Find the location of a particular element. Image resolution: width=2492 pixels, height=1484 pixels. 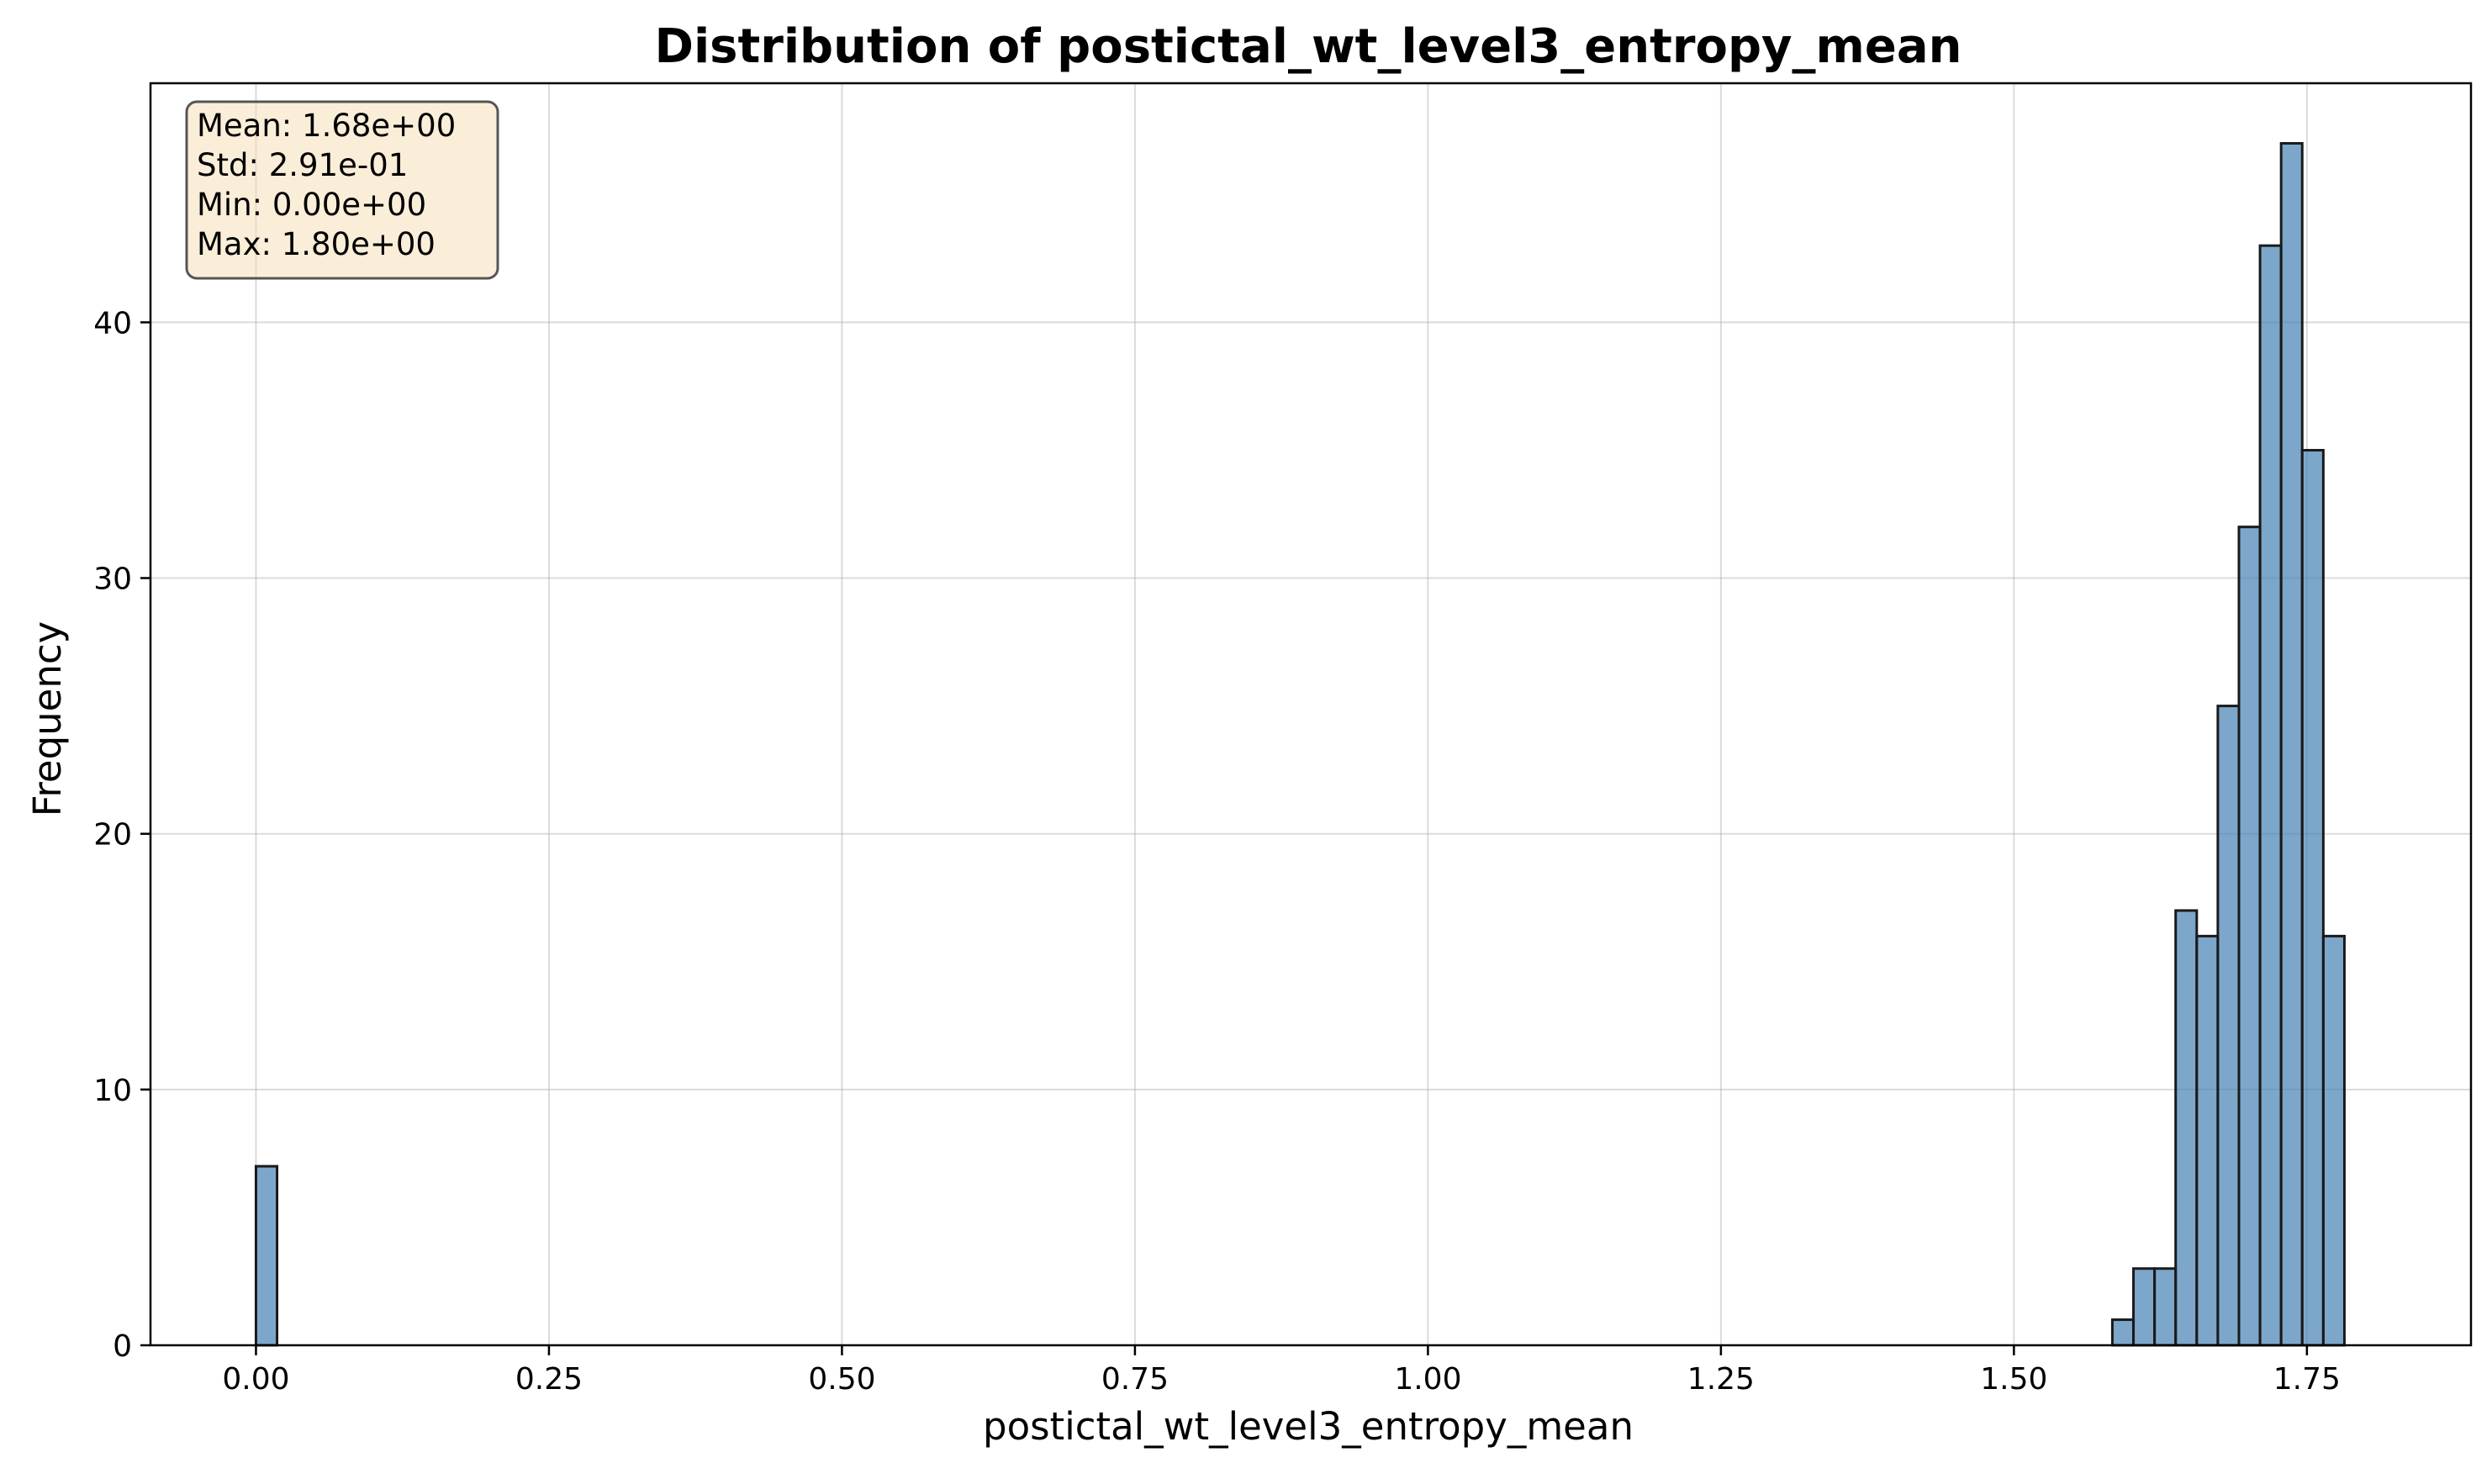

x-tick-label: 1.75 is located at coordinates (2307, 1379).